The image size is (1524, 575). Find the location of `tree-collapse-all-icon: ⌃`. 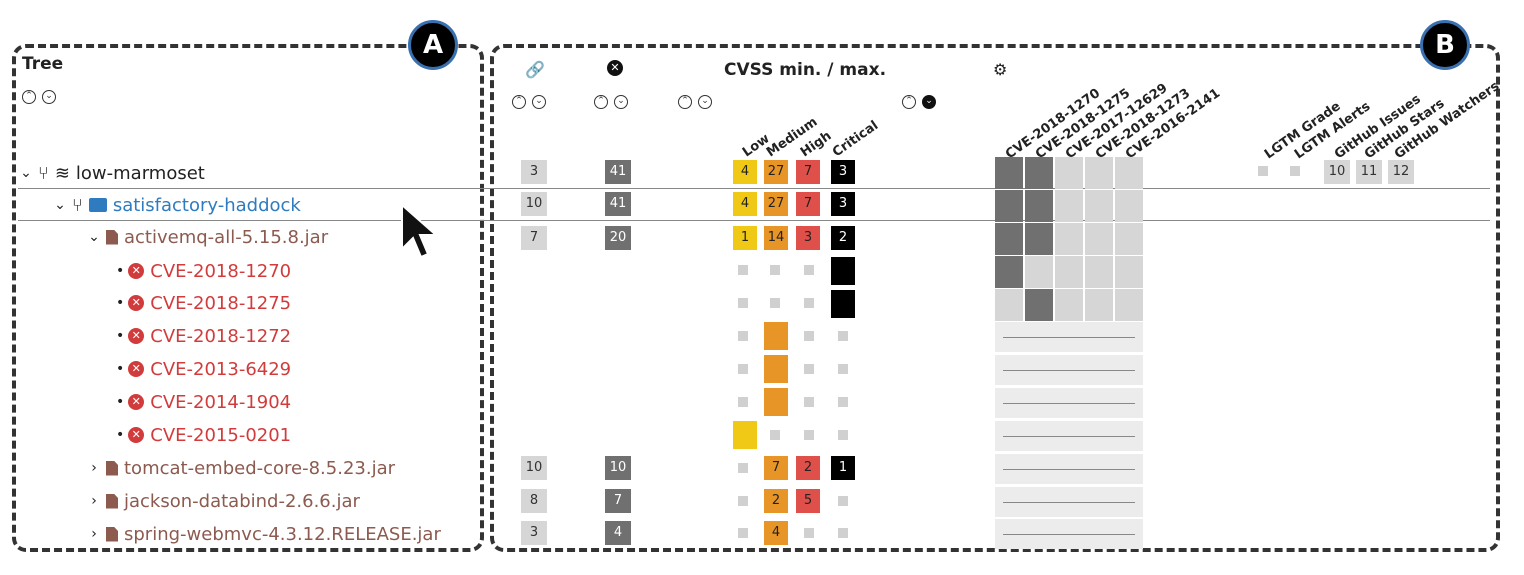

tree-collapse-all-icon: ⌃ is located at coordinates (29, 97).